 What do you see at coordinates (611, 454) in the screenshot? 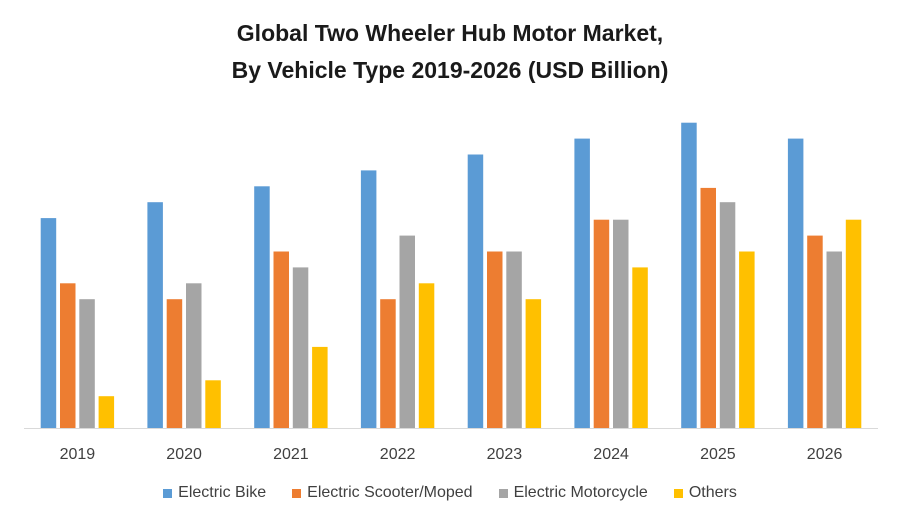
I see `x-tick-label: 2024` at bounding box center [611, 454].